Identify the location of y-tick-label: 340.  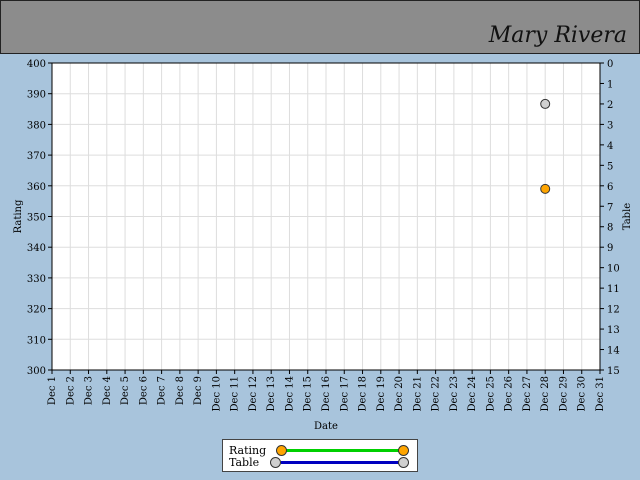
(36, 248).